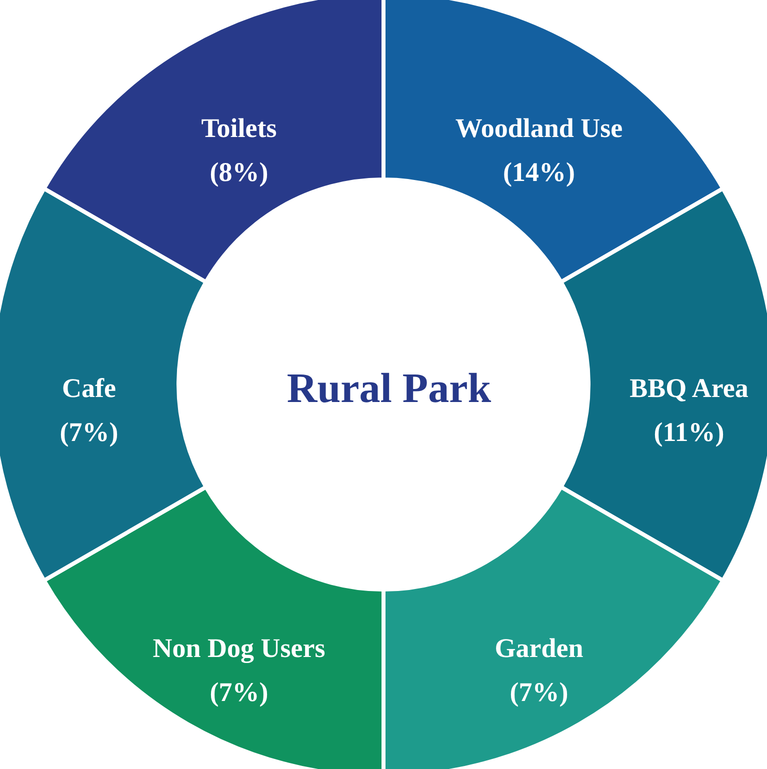 The image size is (767, 769). What do you see at coordinates (239, 172) in the screenshot?
I see `data-label: (8%)` at bounding box center [239, 172].